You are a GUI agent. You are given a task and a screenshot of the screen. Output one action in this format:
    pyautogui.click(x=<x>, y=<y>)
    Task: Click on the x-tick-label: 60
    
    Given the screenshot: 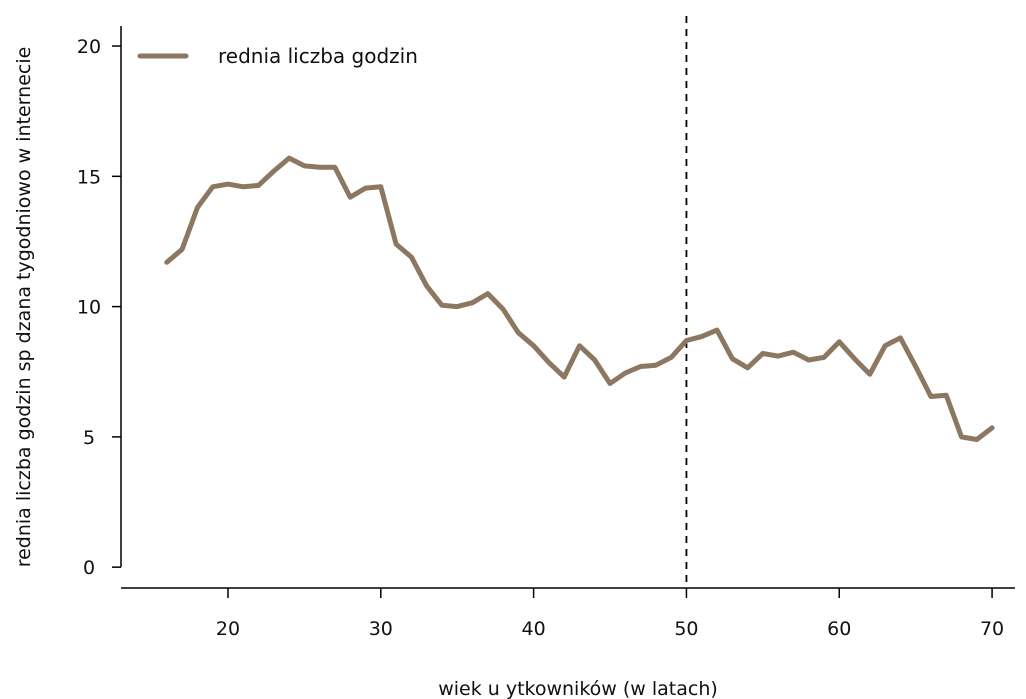 What is the action you would take?
    pyautogui.click(x=839, y=629)
    